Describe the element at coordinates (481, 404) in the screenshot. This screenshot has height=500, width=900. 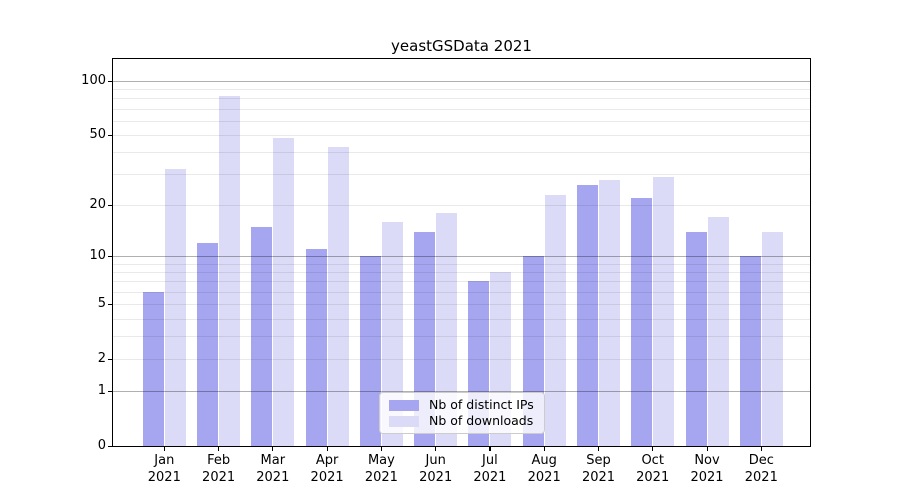
I see `legend-label-distinct-ips: Nb of distinct IPs` at that location.